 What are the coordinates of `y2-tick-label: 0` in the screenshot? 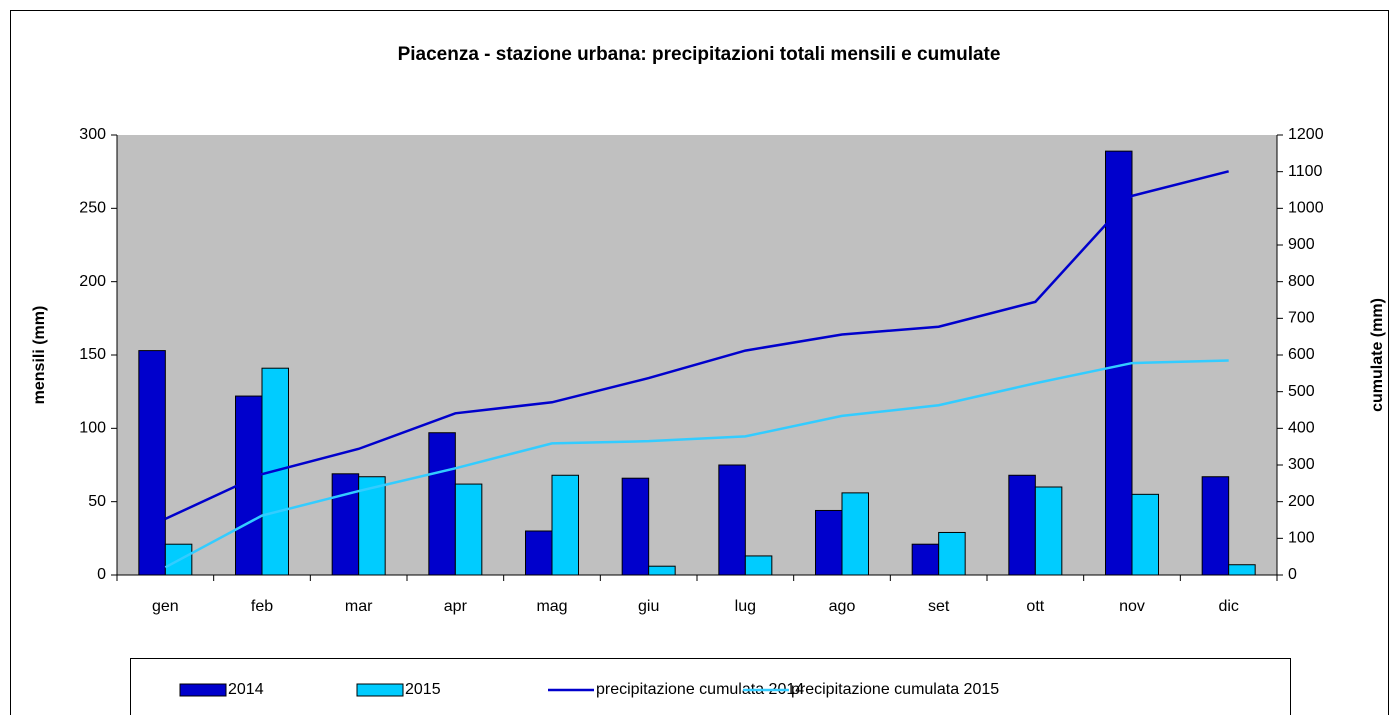 It's located at (1292, 574).